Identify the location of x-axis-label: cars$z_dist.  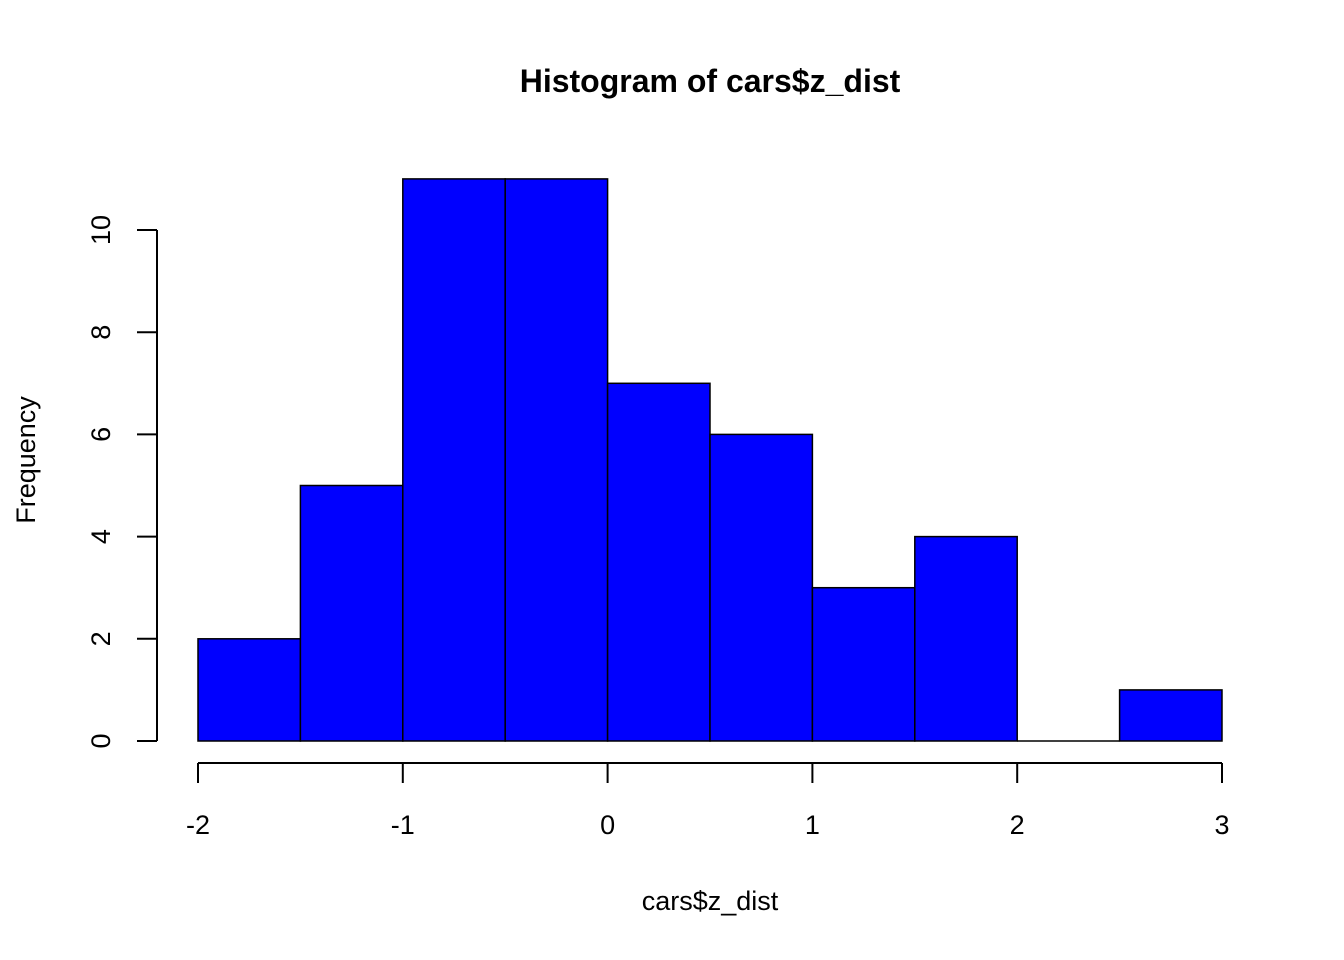
(710, 901).